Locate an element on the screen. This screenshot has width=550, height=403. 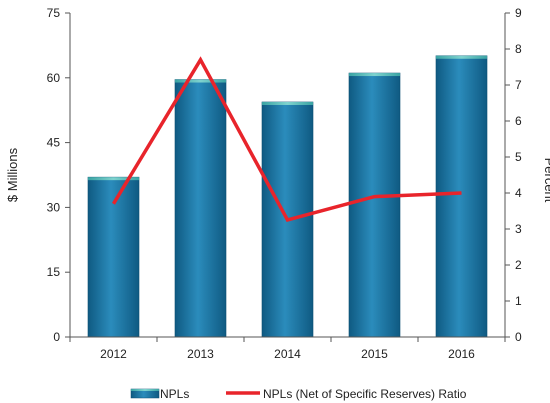
y2-axis-title: Percent is located at coordinates (546, 180).